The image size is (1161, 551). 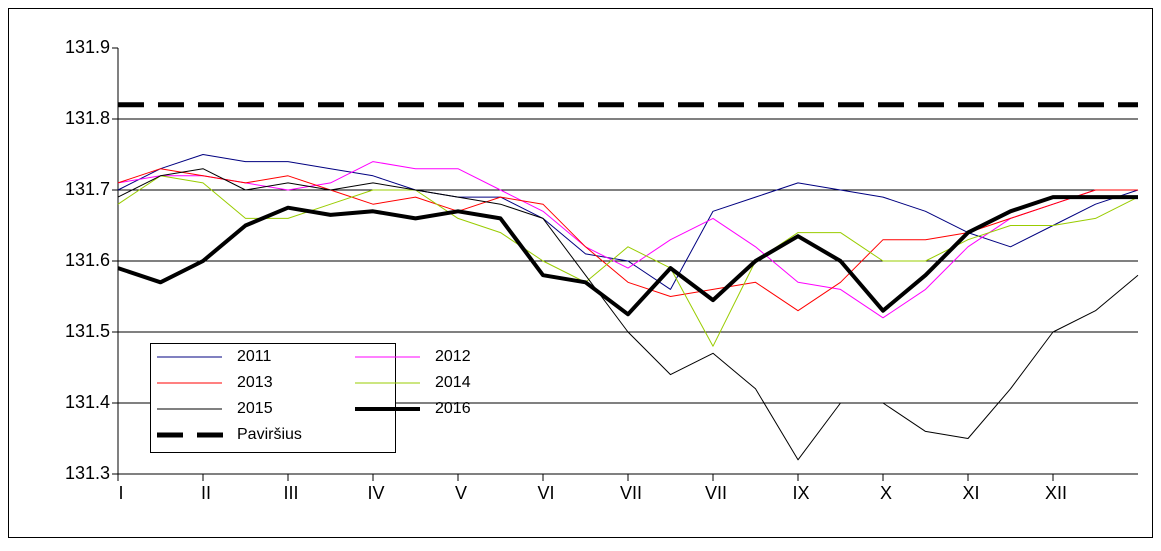 What do you see at coordinates (87, 331) in the screenshot?
I see `y-tick-label: 131.5` at bounding box center [87, 331].